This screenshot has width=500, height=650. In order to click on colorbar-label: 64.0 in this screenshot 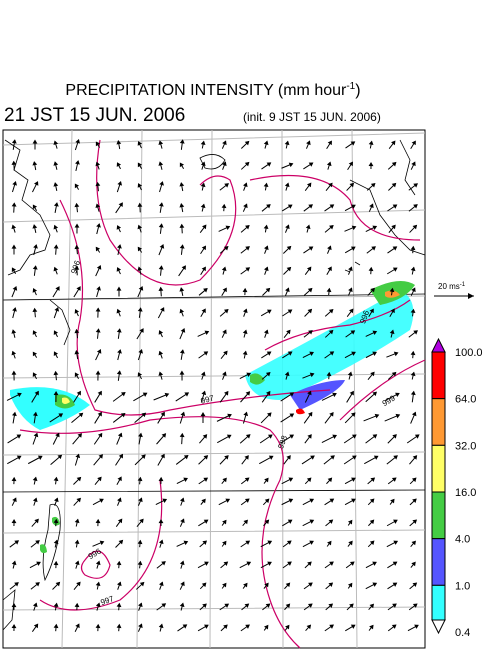, I will do `click(465, 400)`.